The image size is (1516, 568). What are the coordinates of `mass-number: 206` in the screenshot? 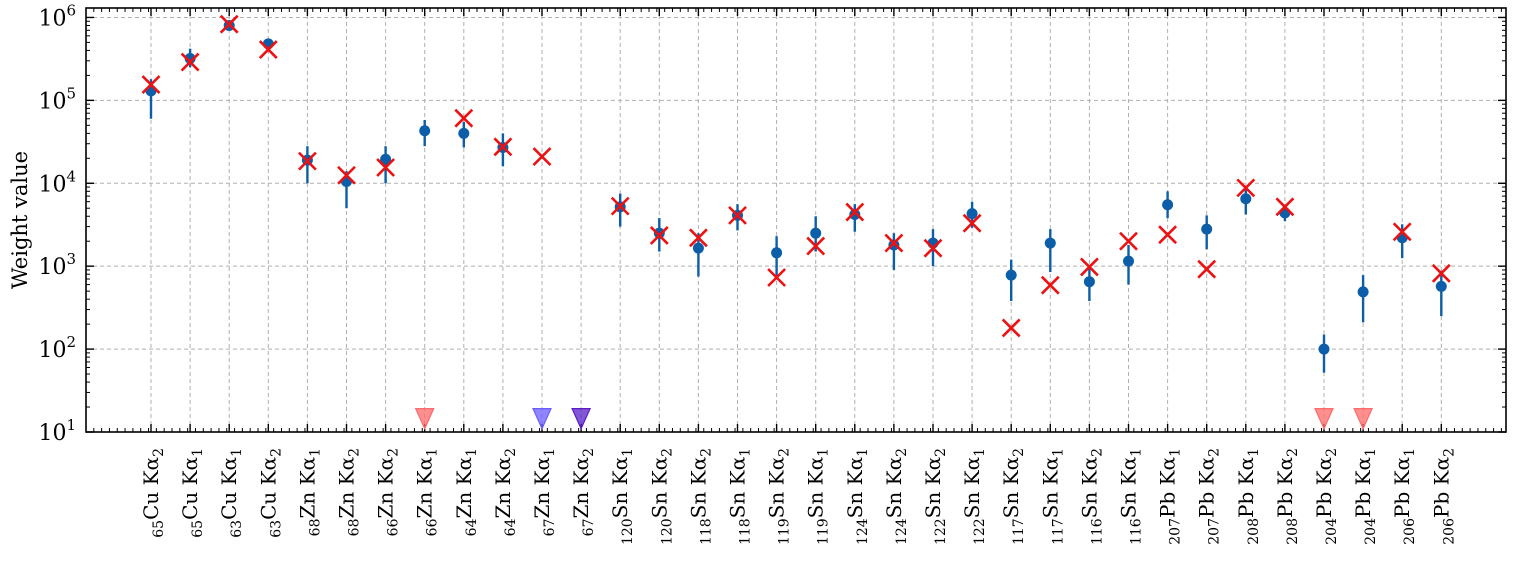 It's located at (1410, 531).